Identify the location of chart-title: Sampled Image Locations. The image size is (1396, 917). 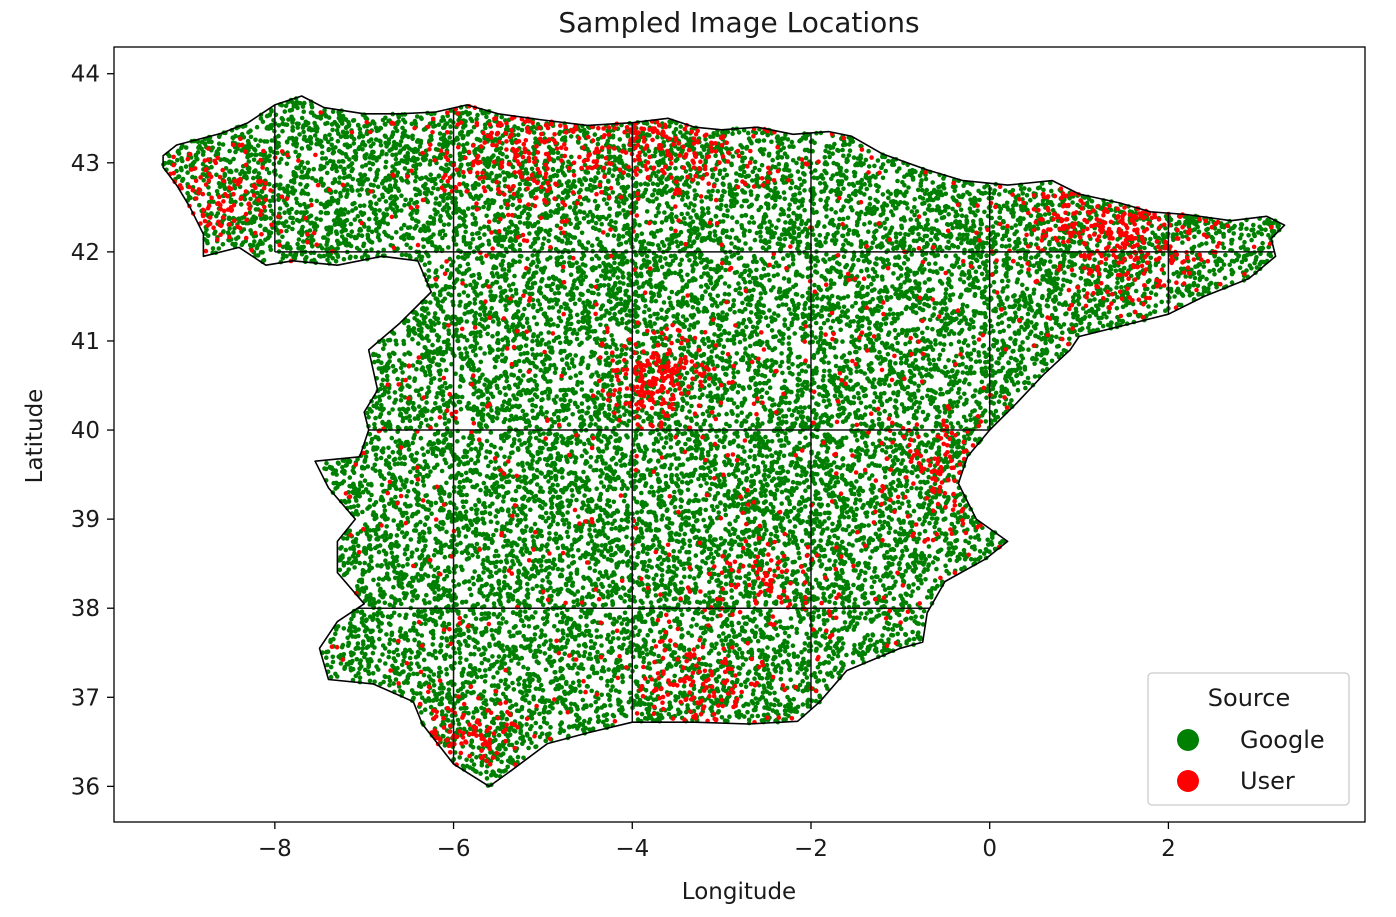
(738, 22).